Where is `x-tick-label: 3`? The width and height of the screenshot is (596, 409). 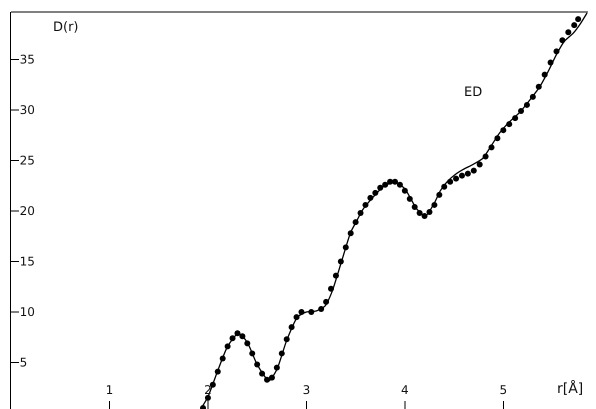 x-tick-label: 3 is located at coordinates (306, 390).